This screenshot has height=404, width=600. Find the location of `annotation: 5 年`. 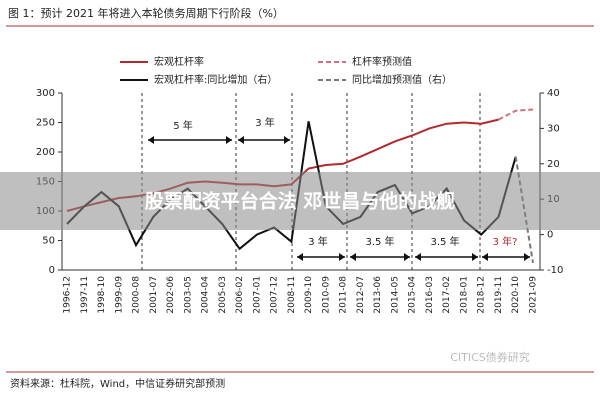

annotation: 5 年 is located at coordinates (183, 125).